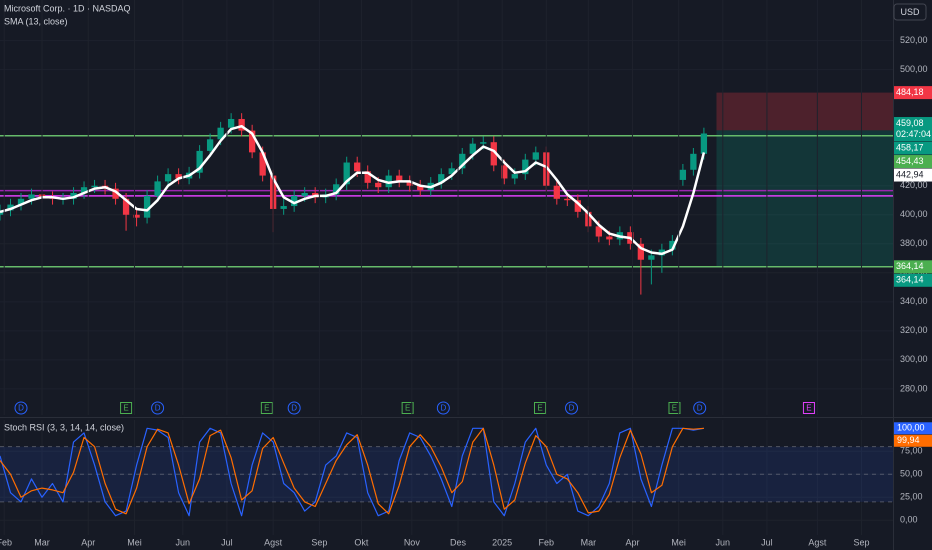 The height and width of the screenshot is (550, 932). What do you see at coordinates (632, 542) in the screenshot?
I see `x-tick-label: Apr` at bounding box center [632, 542].